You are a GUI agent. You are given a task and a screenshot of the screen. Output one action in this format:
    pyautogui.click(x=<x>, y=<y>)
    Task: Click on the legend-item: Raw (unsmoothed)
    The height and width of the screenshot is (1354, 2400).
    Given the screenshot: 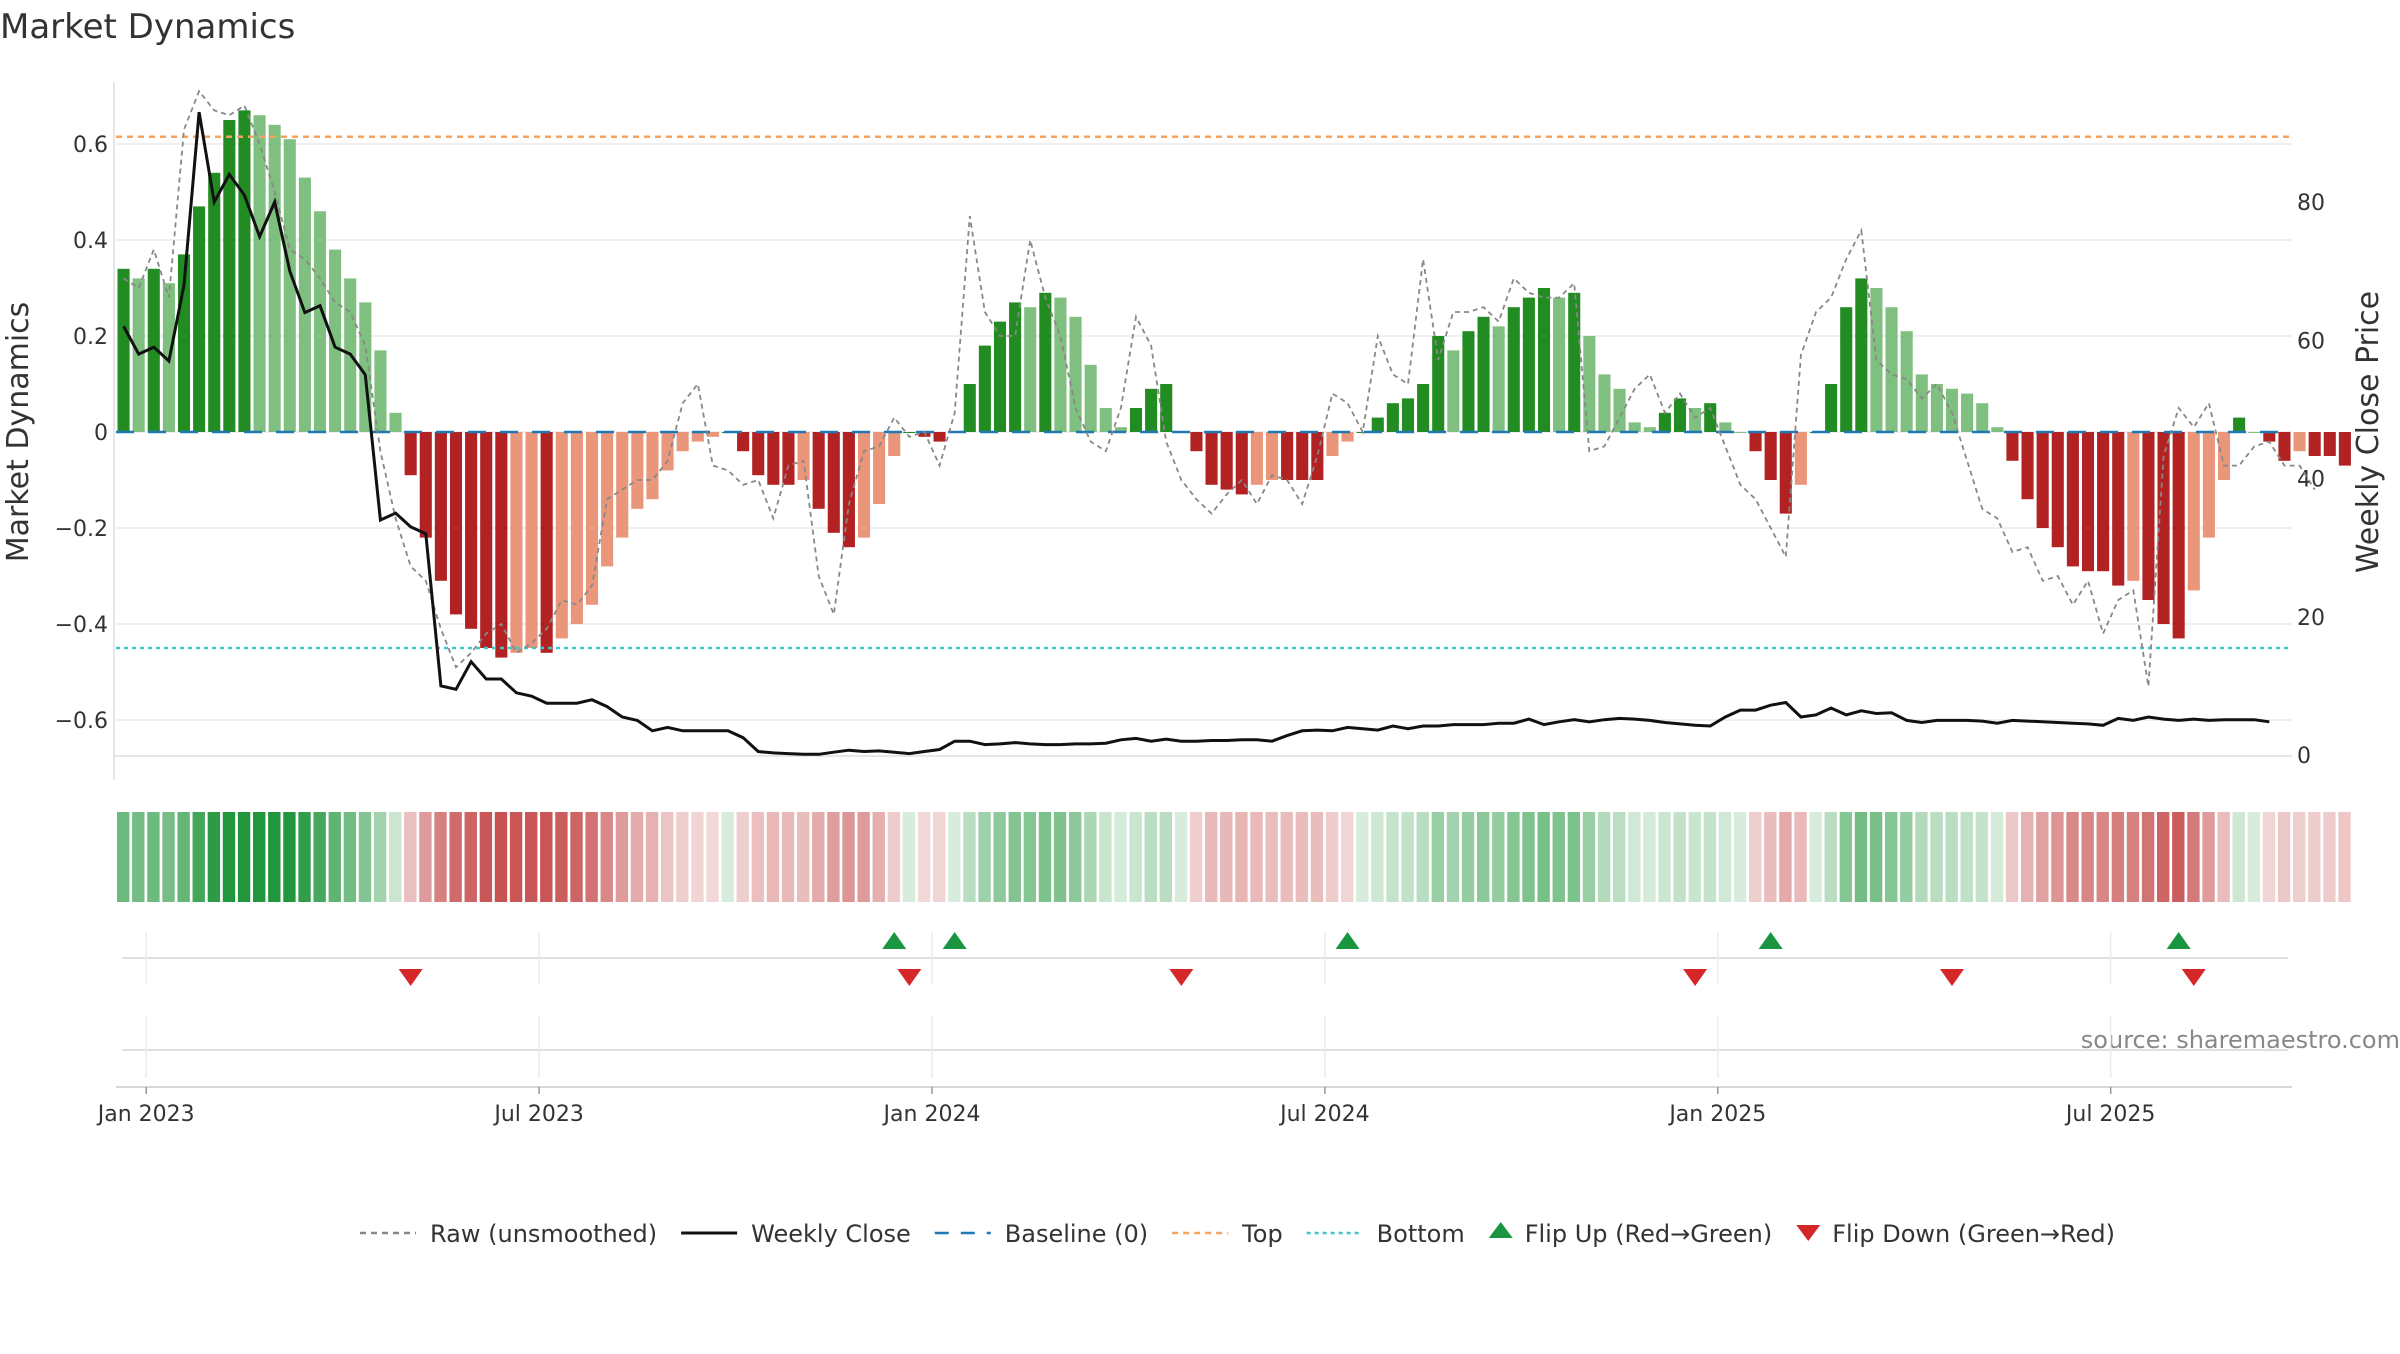 What is the action you would take?
    pyautogui.click(x=508, y=1234)
    